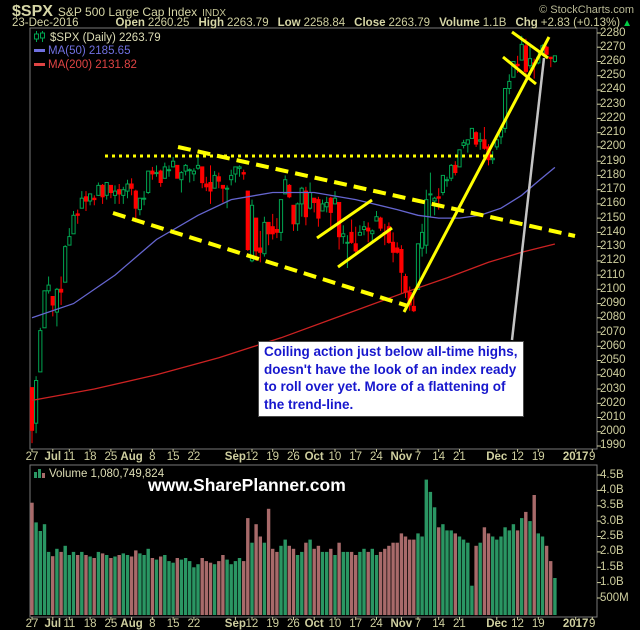 This screenshot has width=640, height=630. I want to click on date-label: 10, so click(335, 624).